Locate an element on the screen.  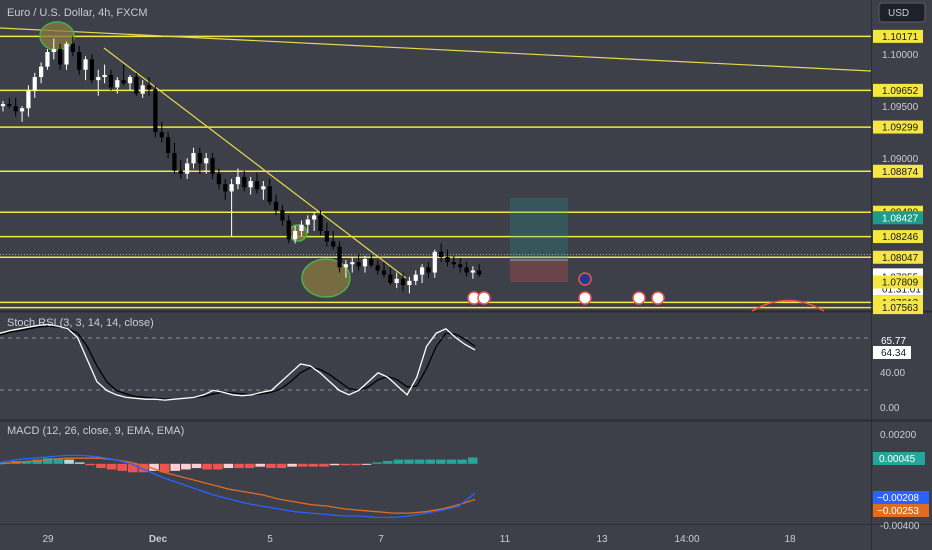
price-tick-label: 1.10000 is located at coordinates (900, 55).